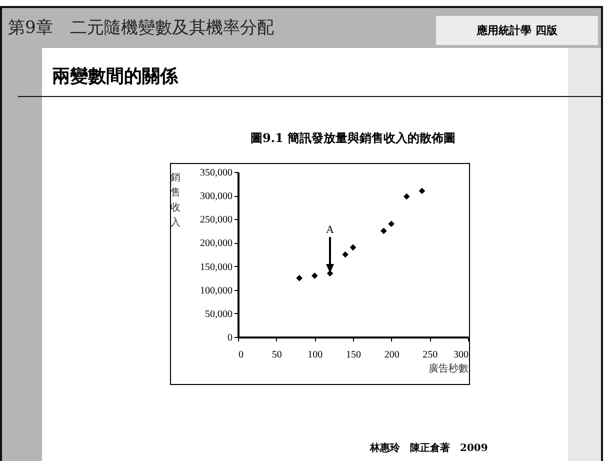 The height and width of the screenshot is (461, 607). I want to click on text: 兩變數間的關係, so click(115, 76).